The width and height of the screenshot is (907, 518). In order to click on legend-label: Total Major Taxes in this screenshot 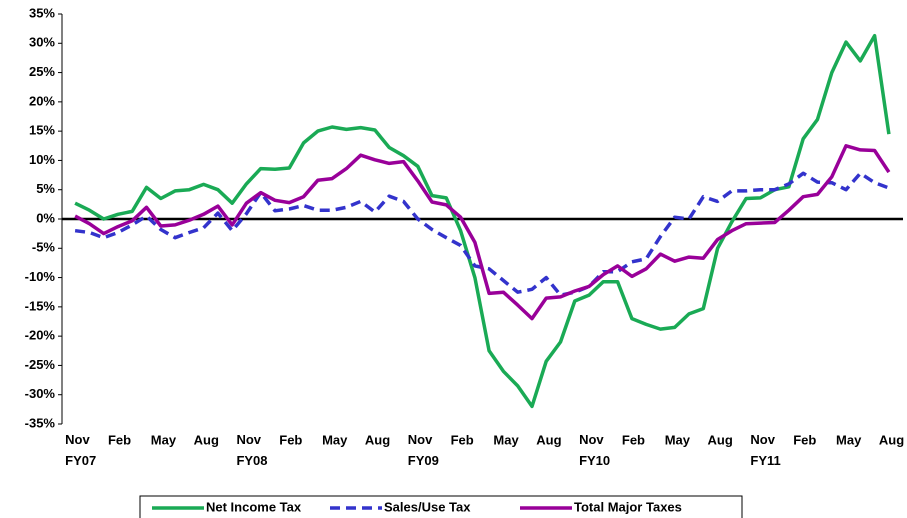, I will do `click(628, 506)`.